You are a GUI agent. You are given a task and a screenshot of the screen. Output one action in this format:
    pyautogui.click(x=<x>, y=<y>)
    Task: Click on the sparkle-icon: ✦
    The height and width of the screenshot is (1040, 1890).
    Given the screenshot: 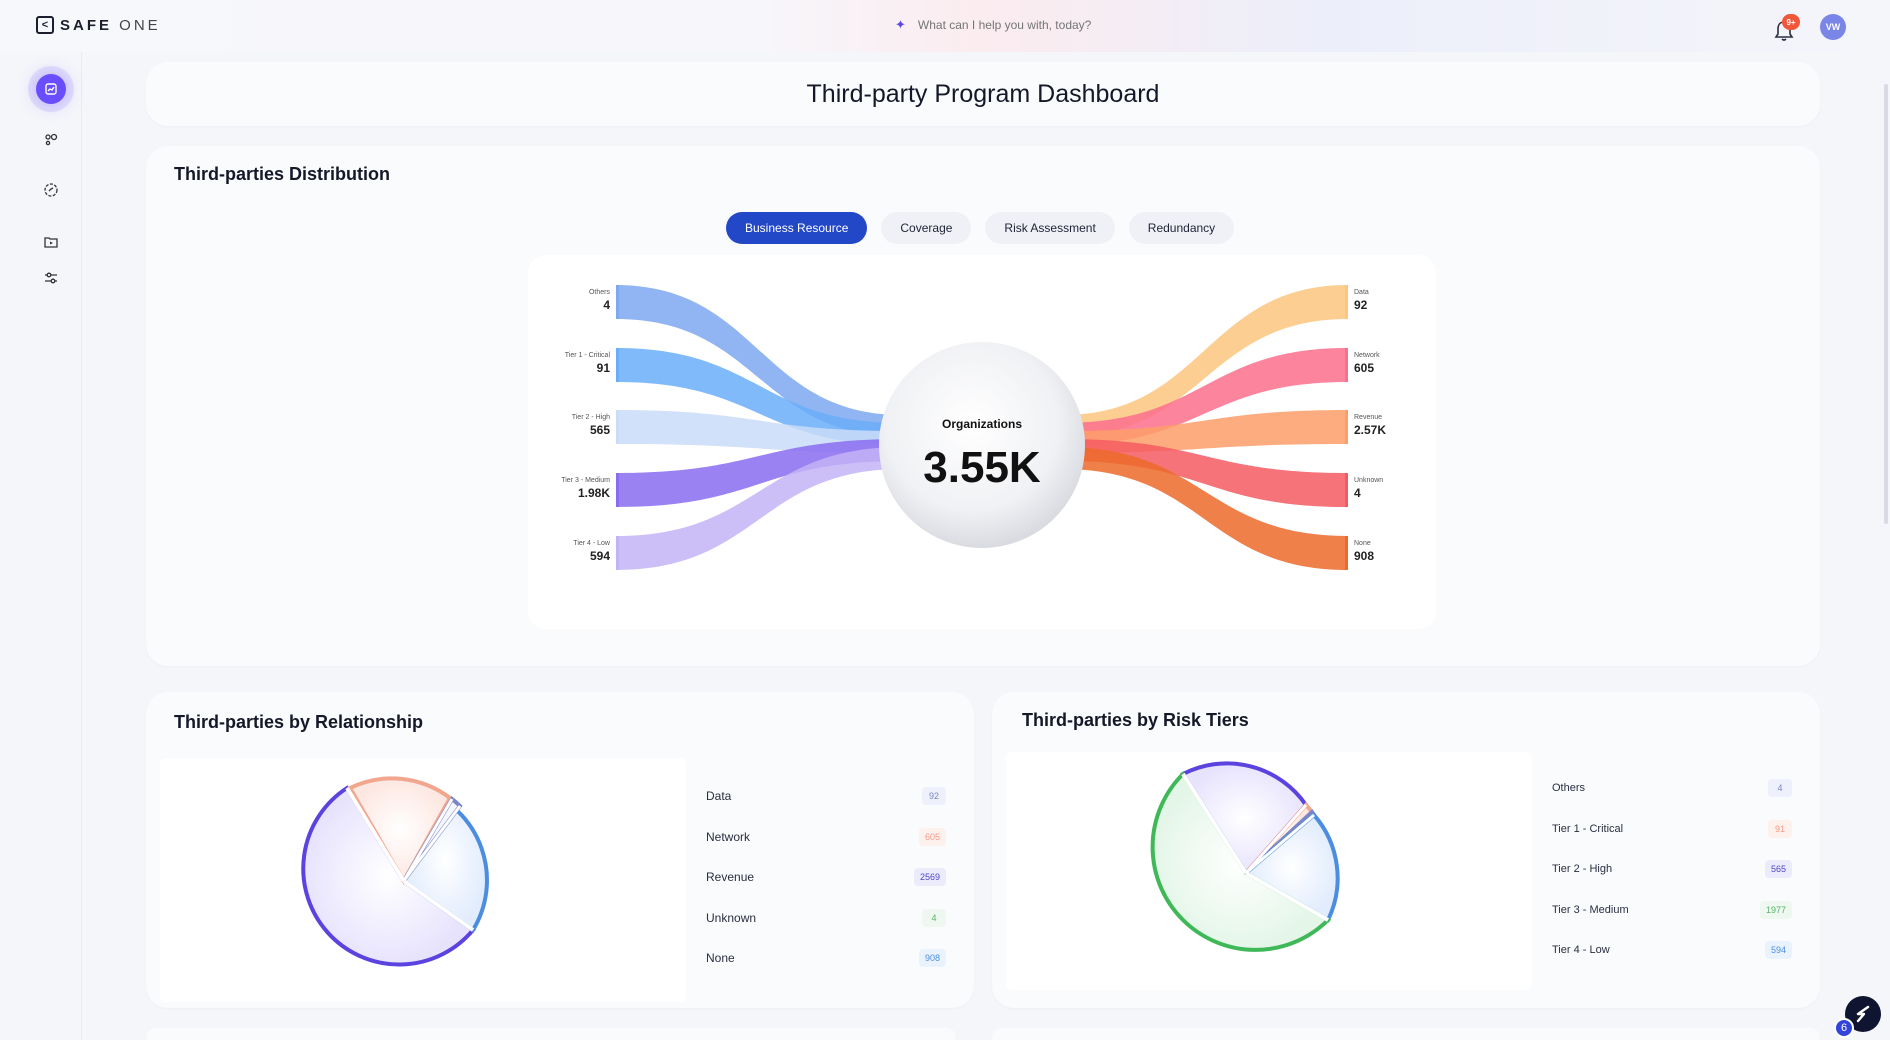 What is the action you would take?
    pyautogui.click(x=900, y=24)
    